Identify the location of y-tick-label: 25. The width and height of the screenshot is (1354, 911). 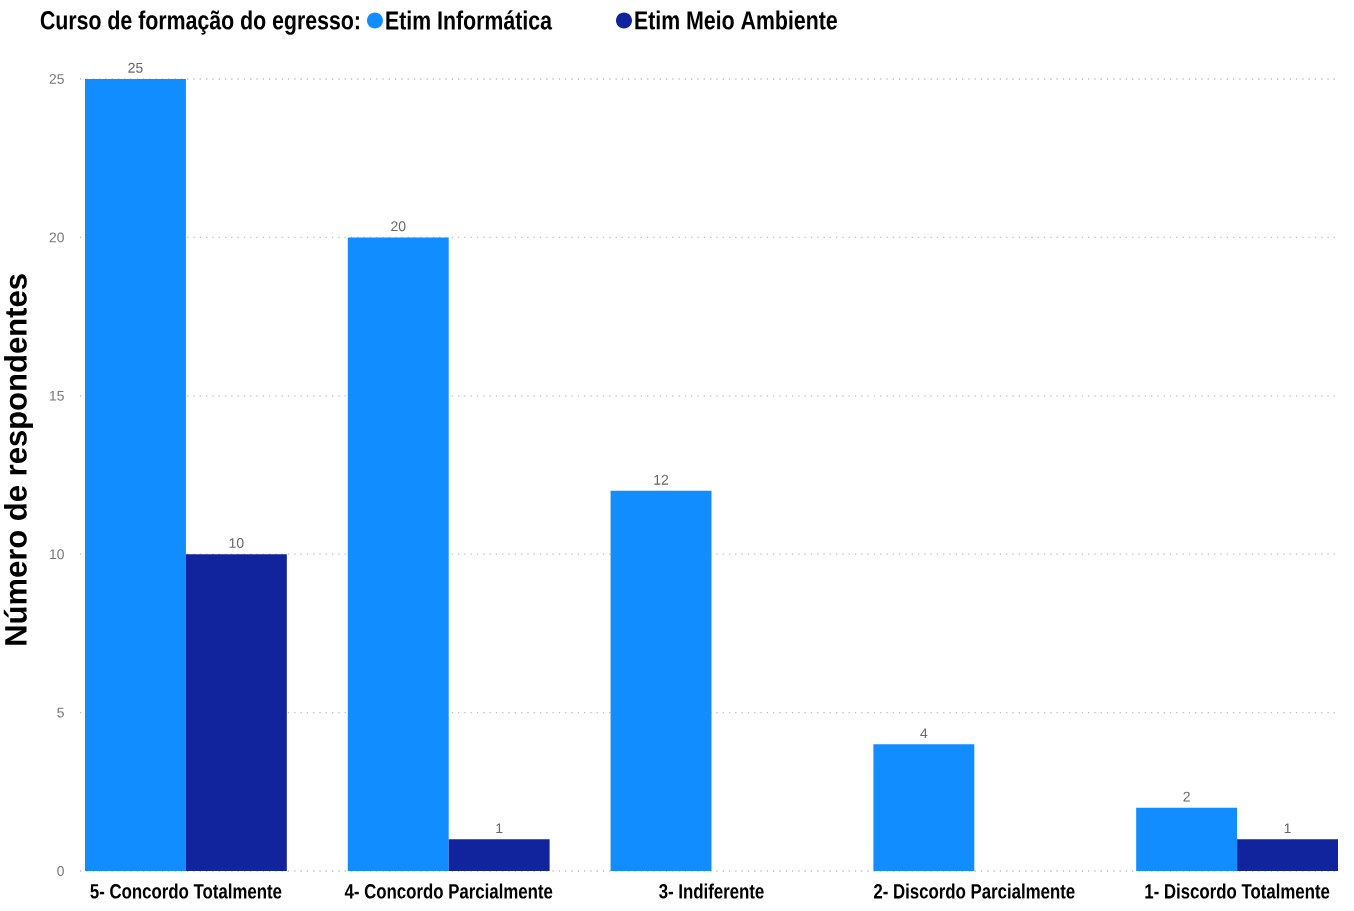
(56, 79).